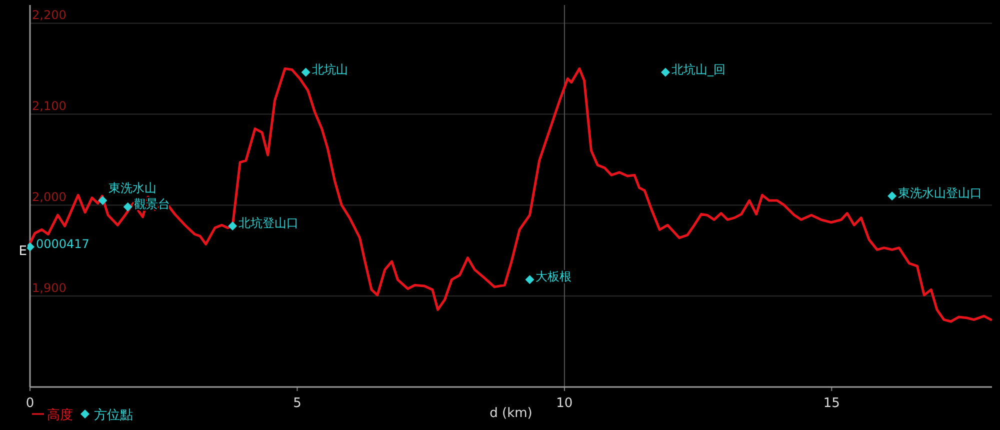  I want to click on x-tick-label: 0, so click(30, 403).